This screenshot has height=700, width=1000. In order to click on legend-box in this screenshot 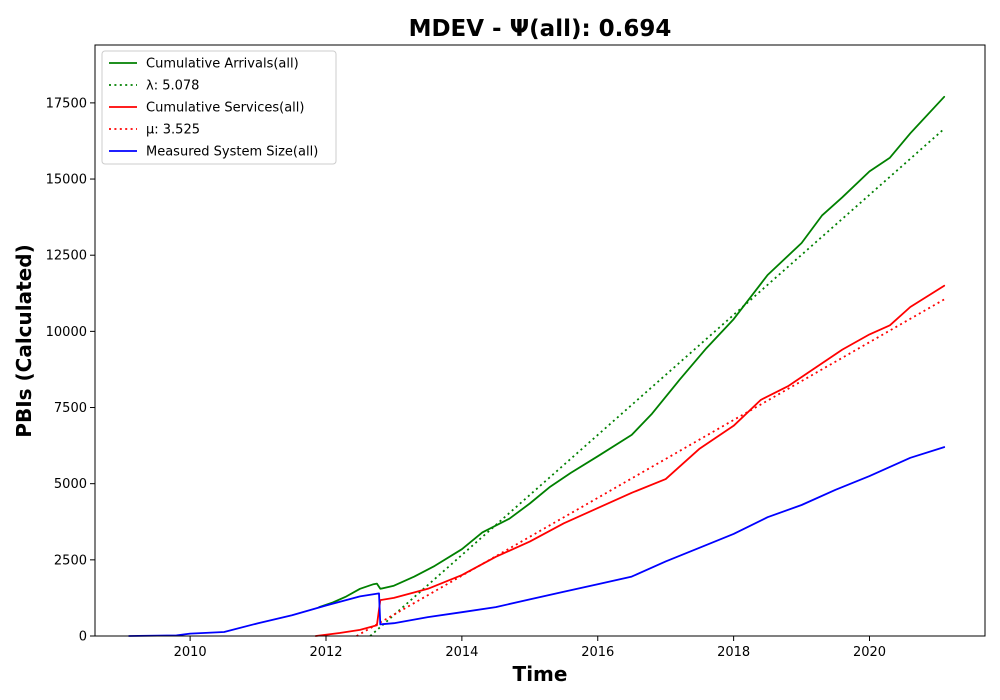, I will do `click(219, 107)`.